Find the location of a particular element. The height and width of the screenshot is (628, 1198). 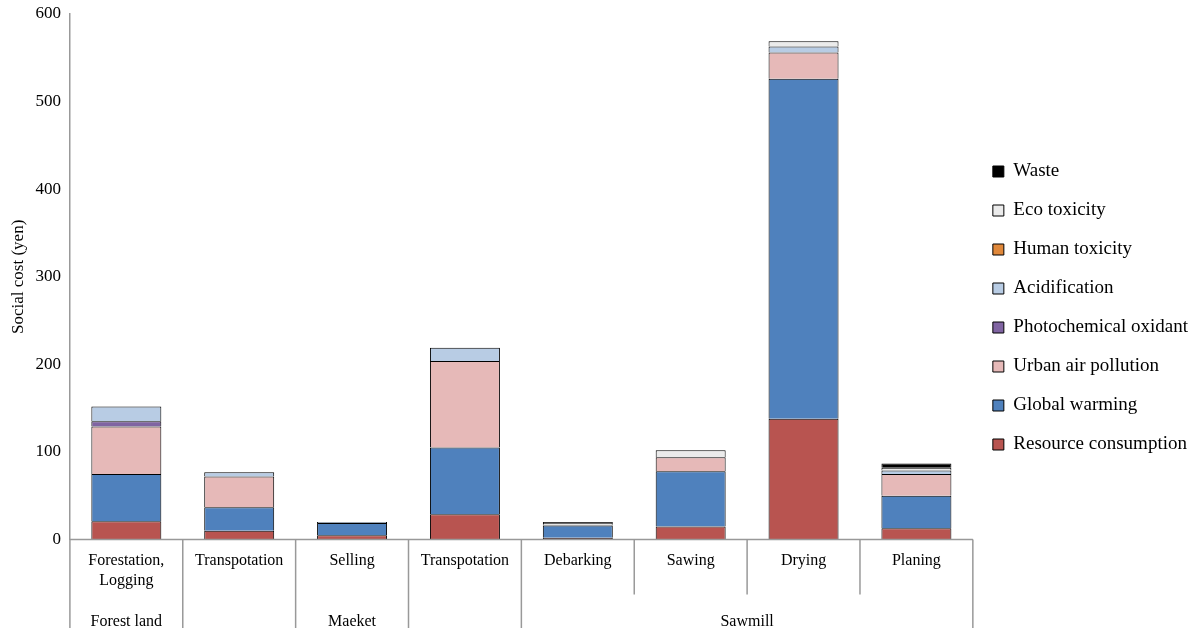

legend-label: Acidification is located at coordinates (1064, 287).